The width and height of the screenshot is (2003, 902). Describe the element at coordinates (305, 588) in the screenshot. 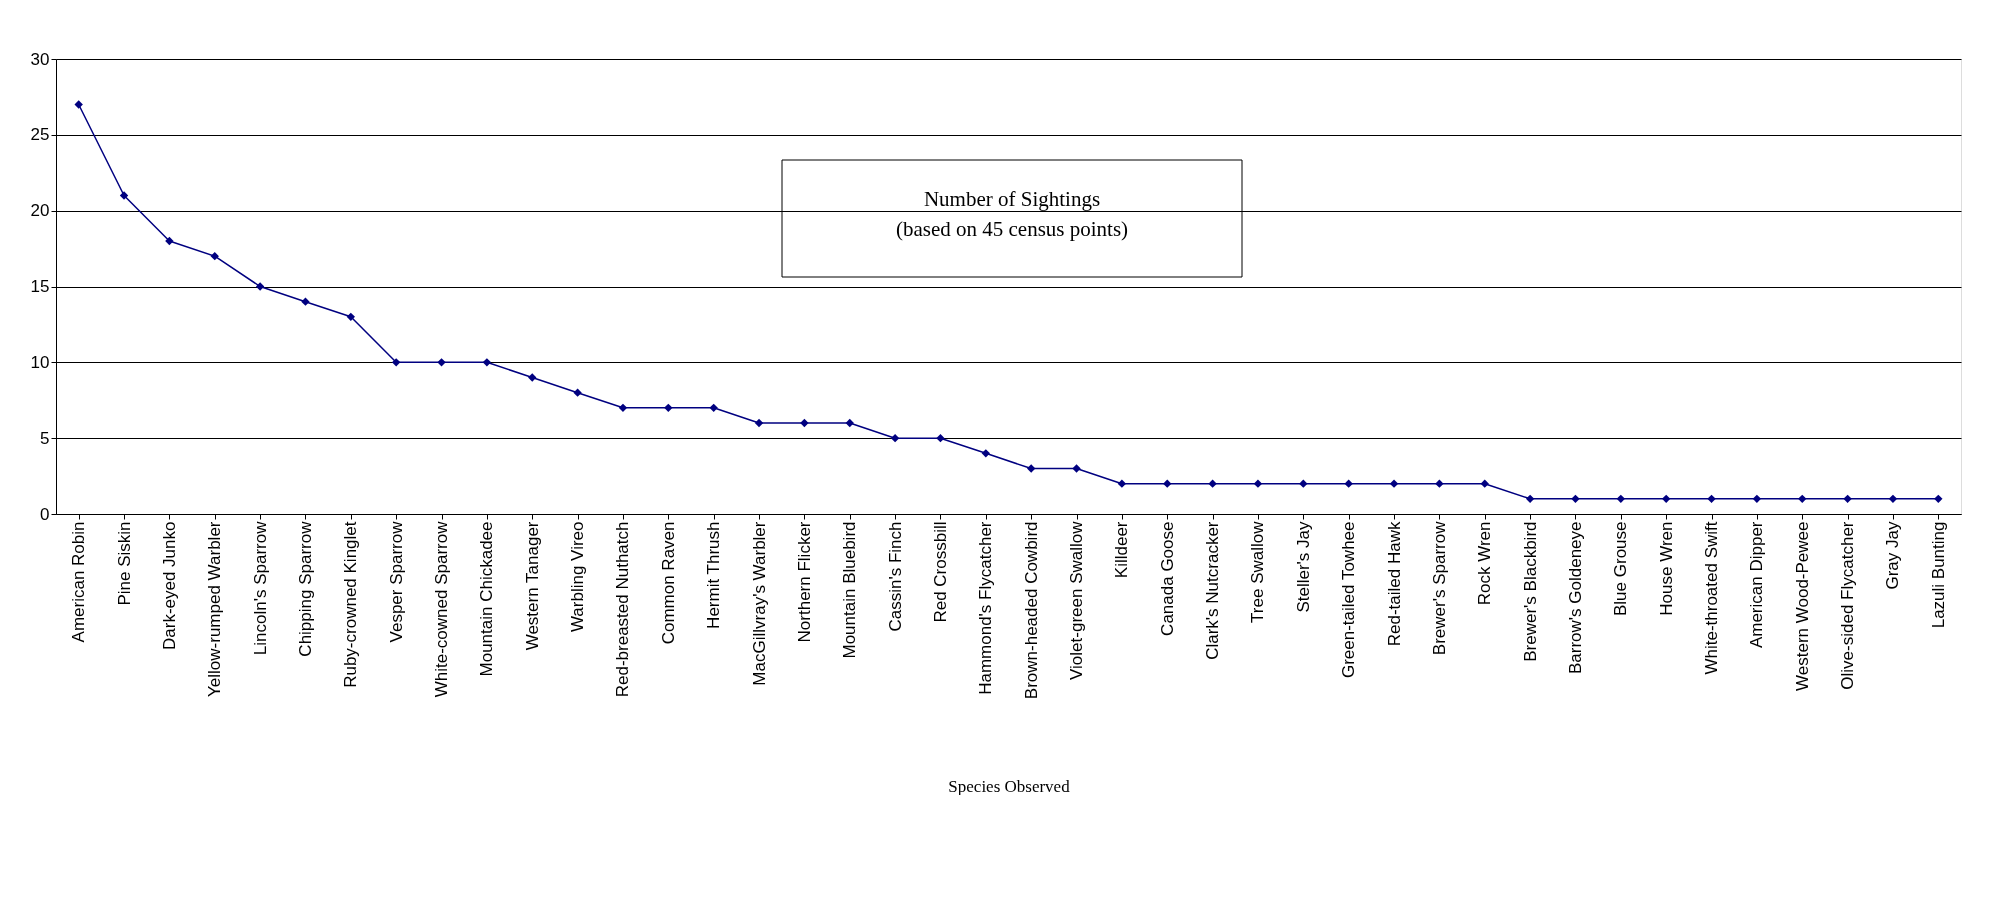

I see `x-tick-label: Chipping Sparrow` at that location.